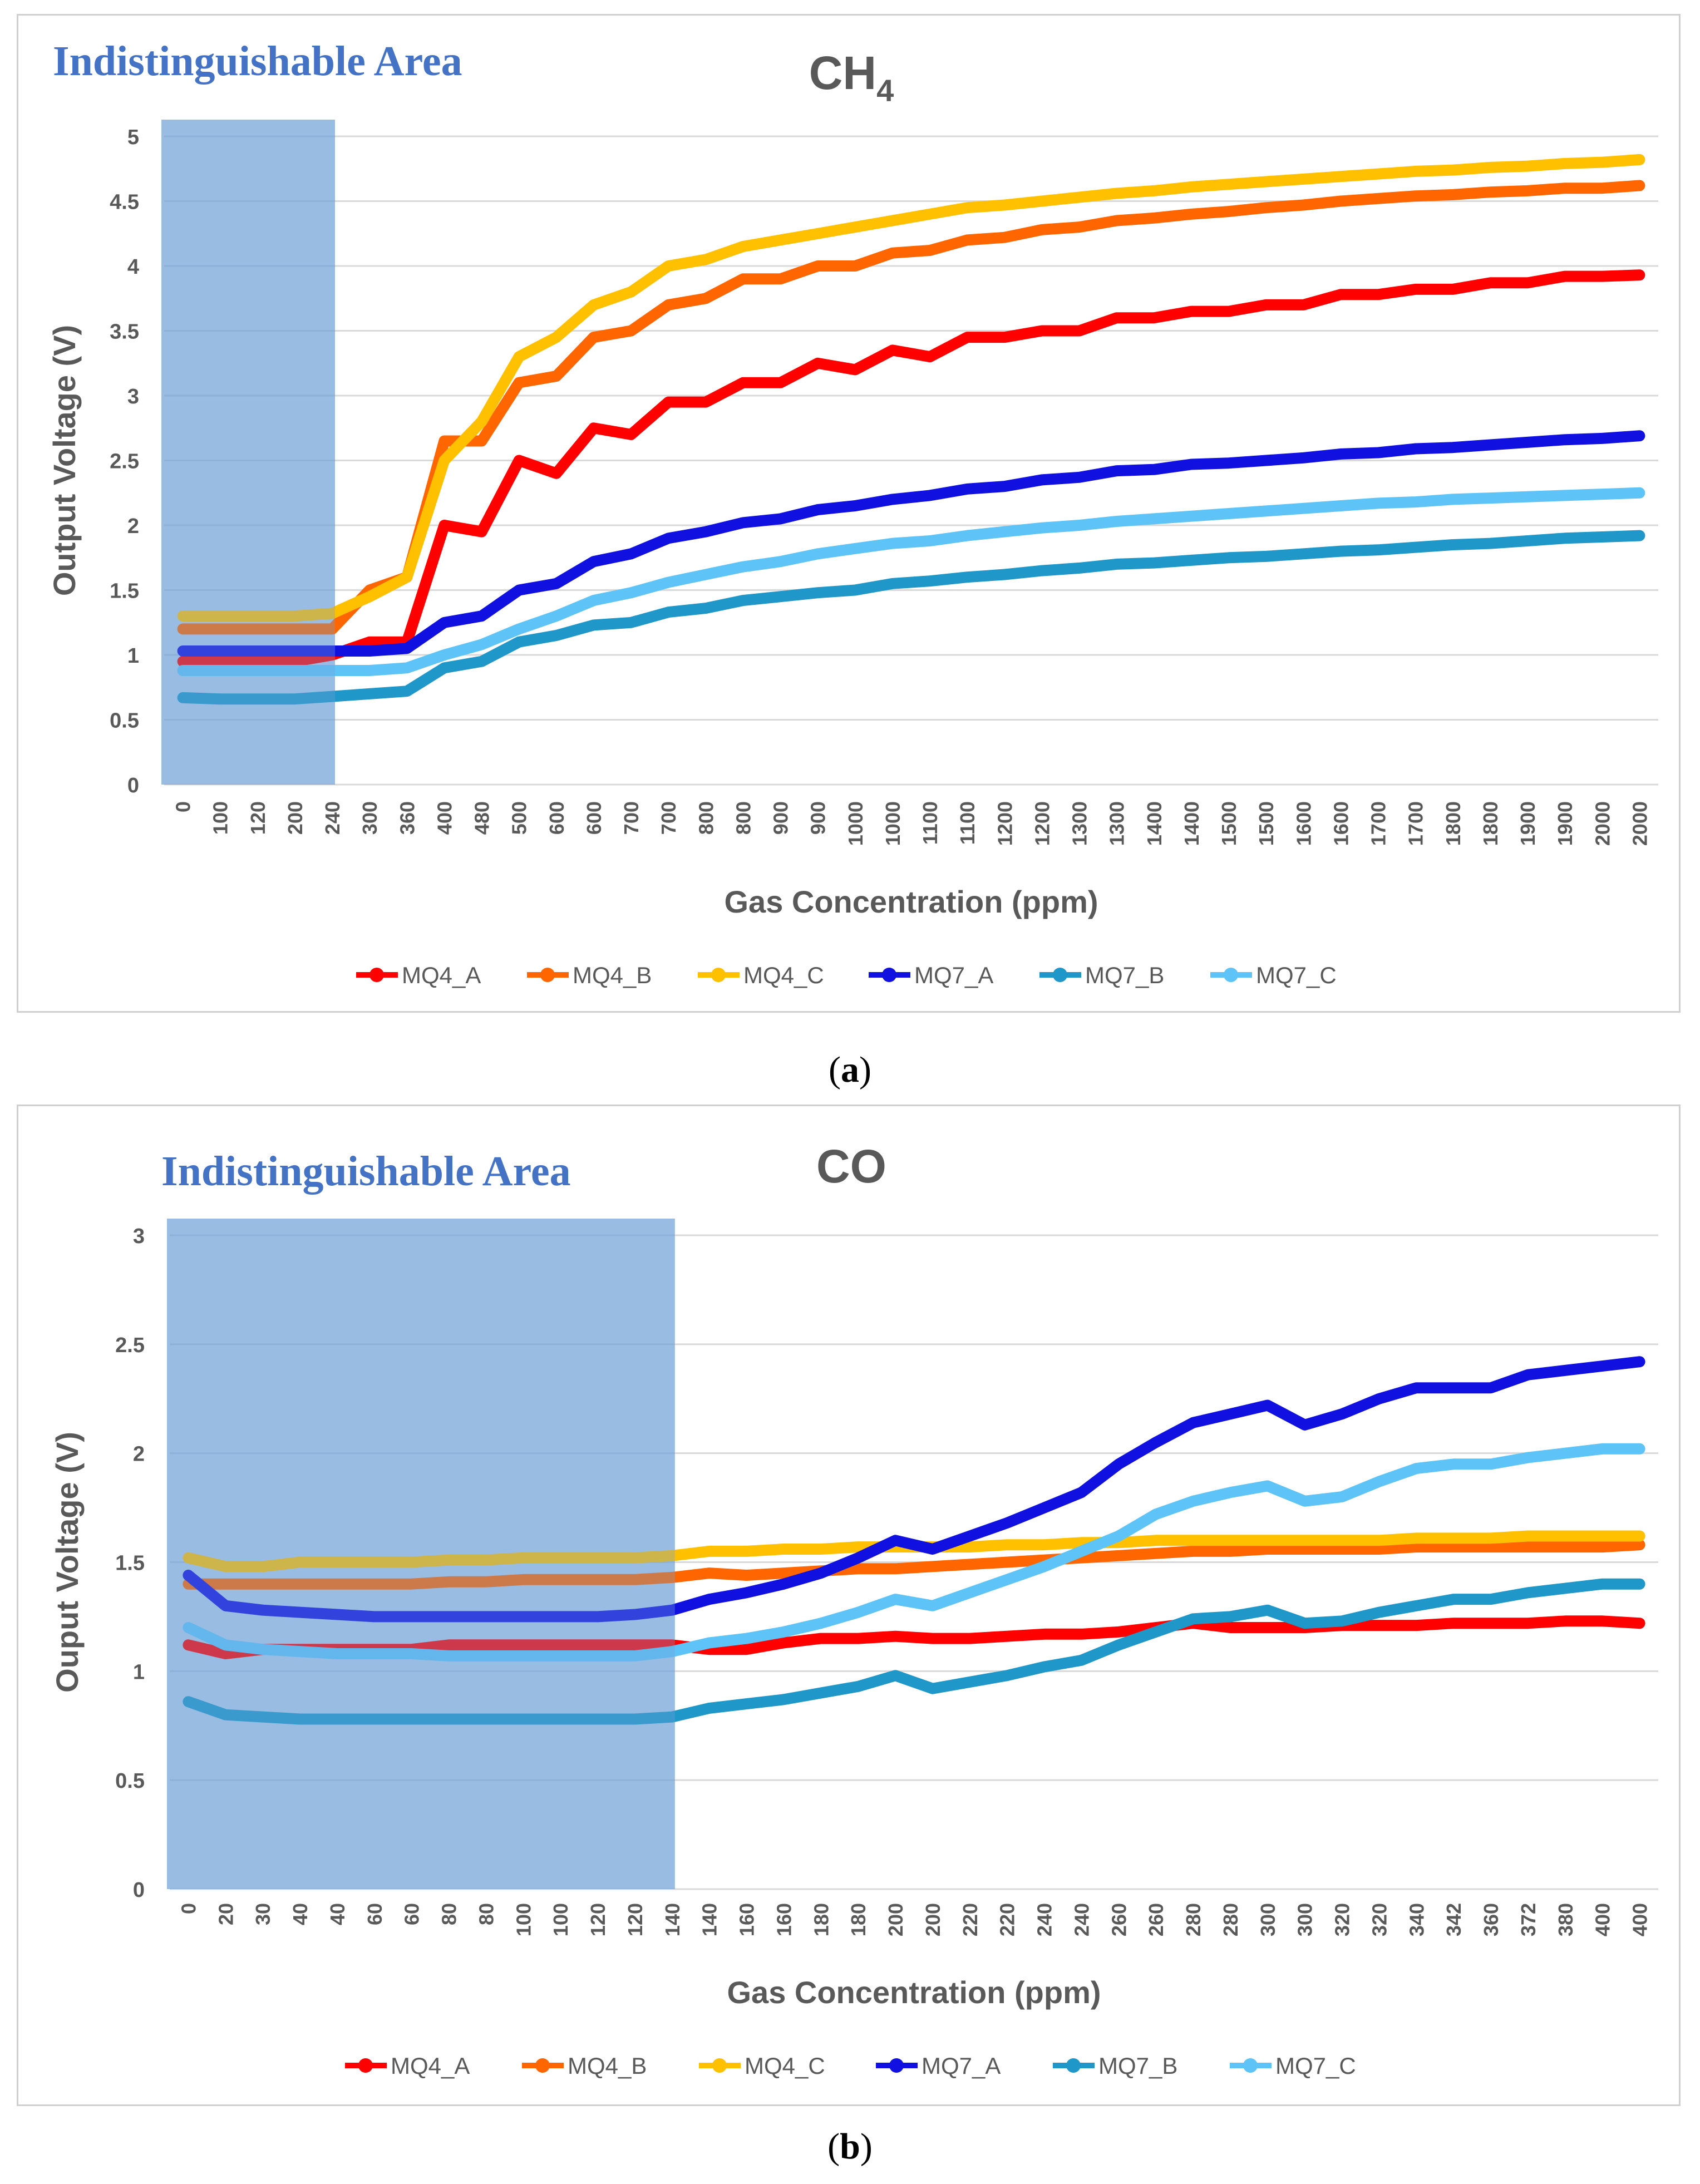  I want to click on ch4-x-tick-label: 480, so click(482, 818).